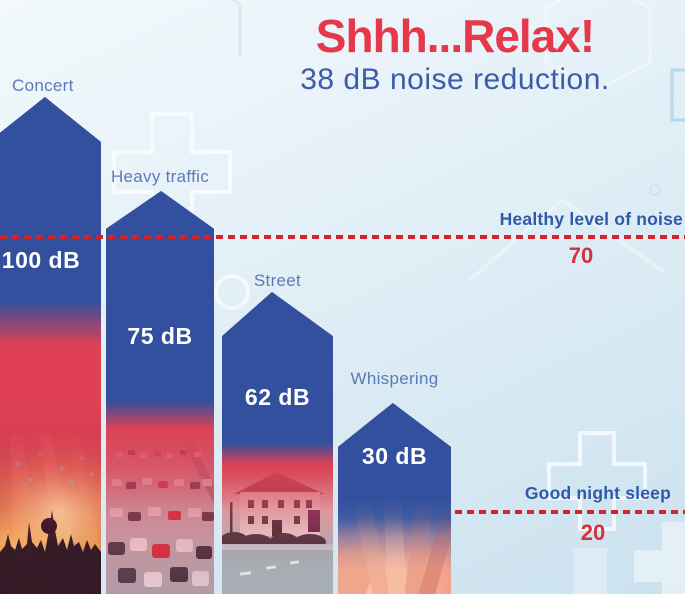 Image resolution: width=685 pixels, height=594 pixels. I want to click on reference-line-healthy, so click(342, 237).